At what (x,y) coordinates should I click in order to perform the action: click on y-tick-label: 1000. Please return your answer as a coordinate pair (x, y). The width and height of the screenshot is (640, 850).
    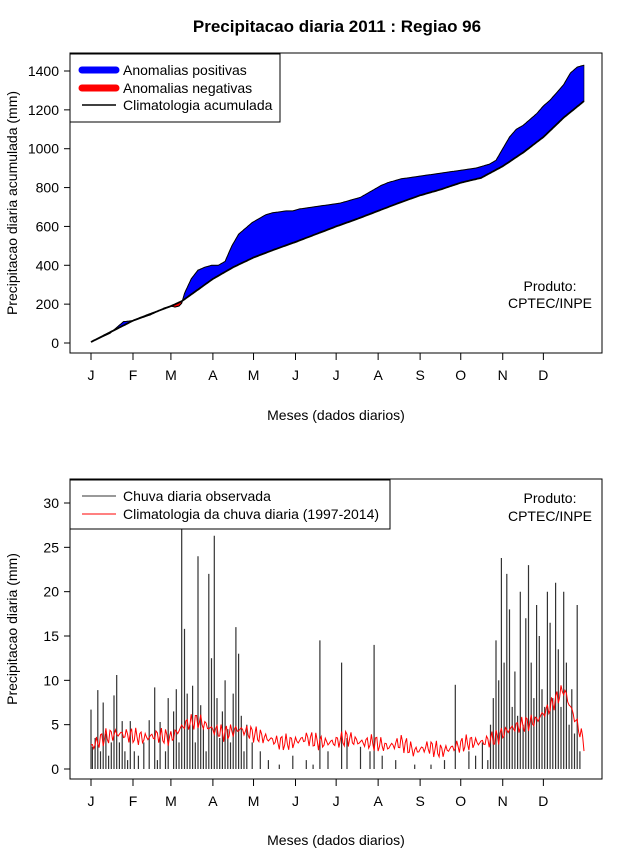
    Looking at the image, I should click on (43, 149).